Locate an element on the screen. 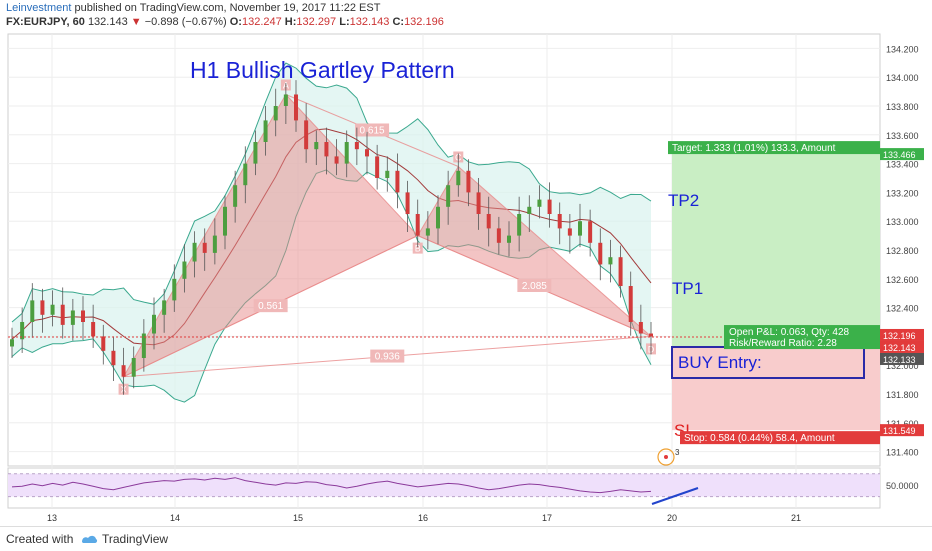 The width and height of the screenshot is (932, 551). price-label: 132.196 is located at coordinates (899, 336).